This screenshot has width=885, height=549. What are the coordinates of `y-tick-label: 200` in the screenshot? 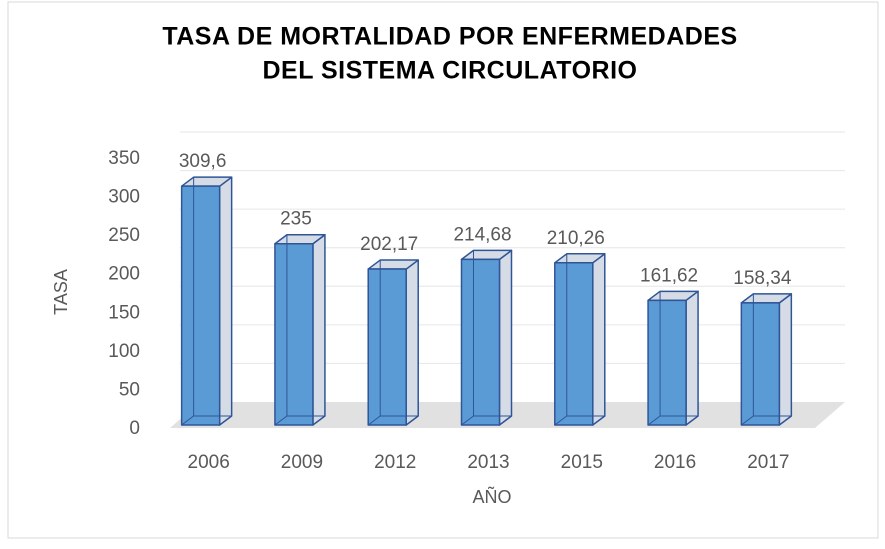 It's located at (124, 274).